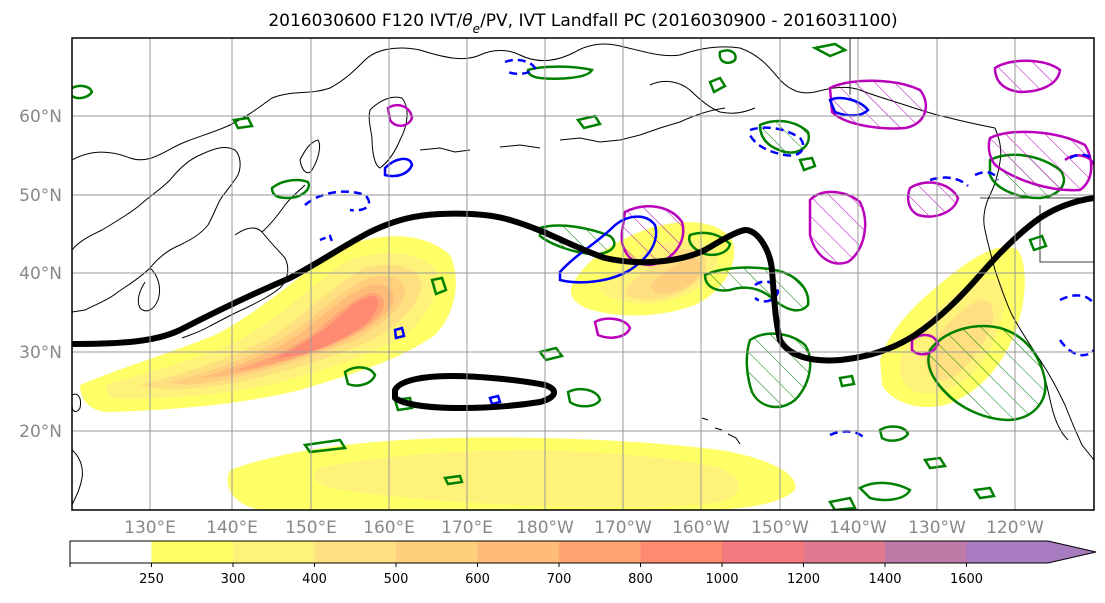 The height and width of the screenshot is (603, 1105). What do you see at coordinates (311, 528) in the screenshot?
I see `lon-label-150e: 150°E` at bounding box center [311, 528].